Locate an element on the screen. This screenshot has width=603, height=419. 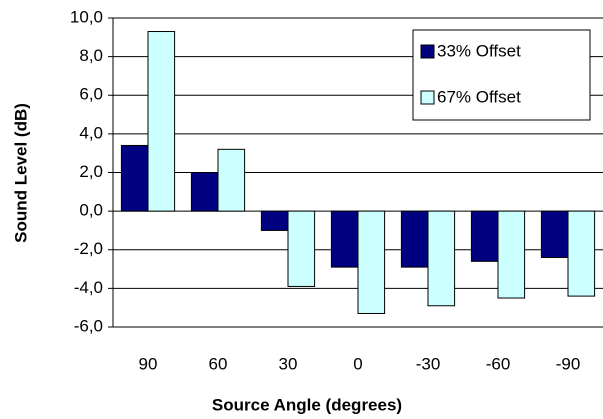
x-tick-label: -30 is located at coordinates (428, 363).